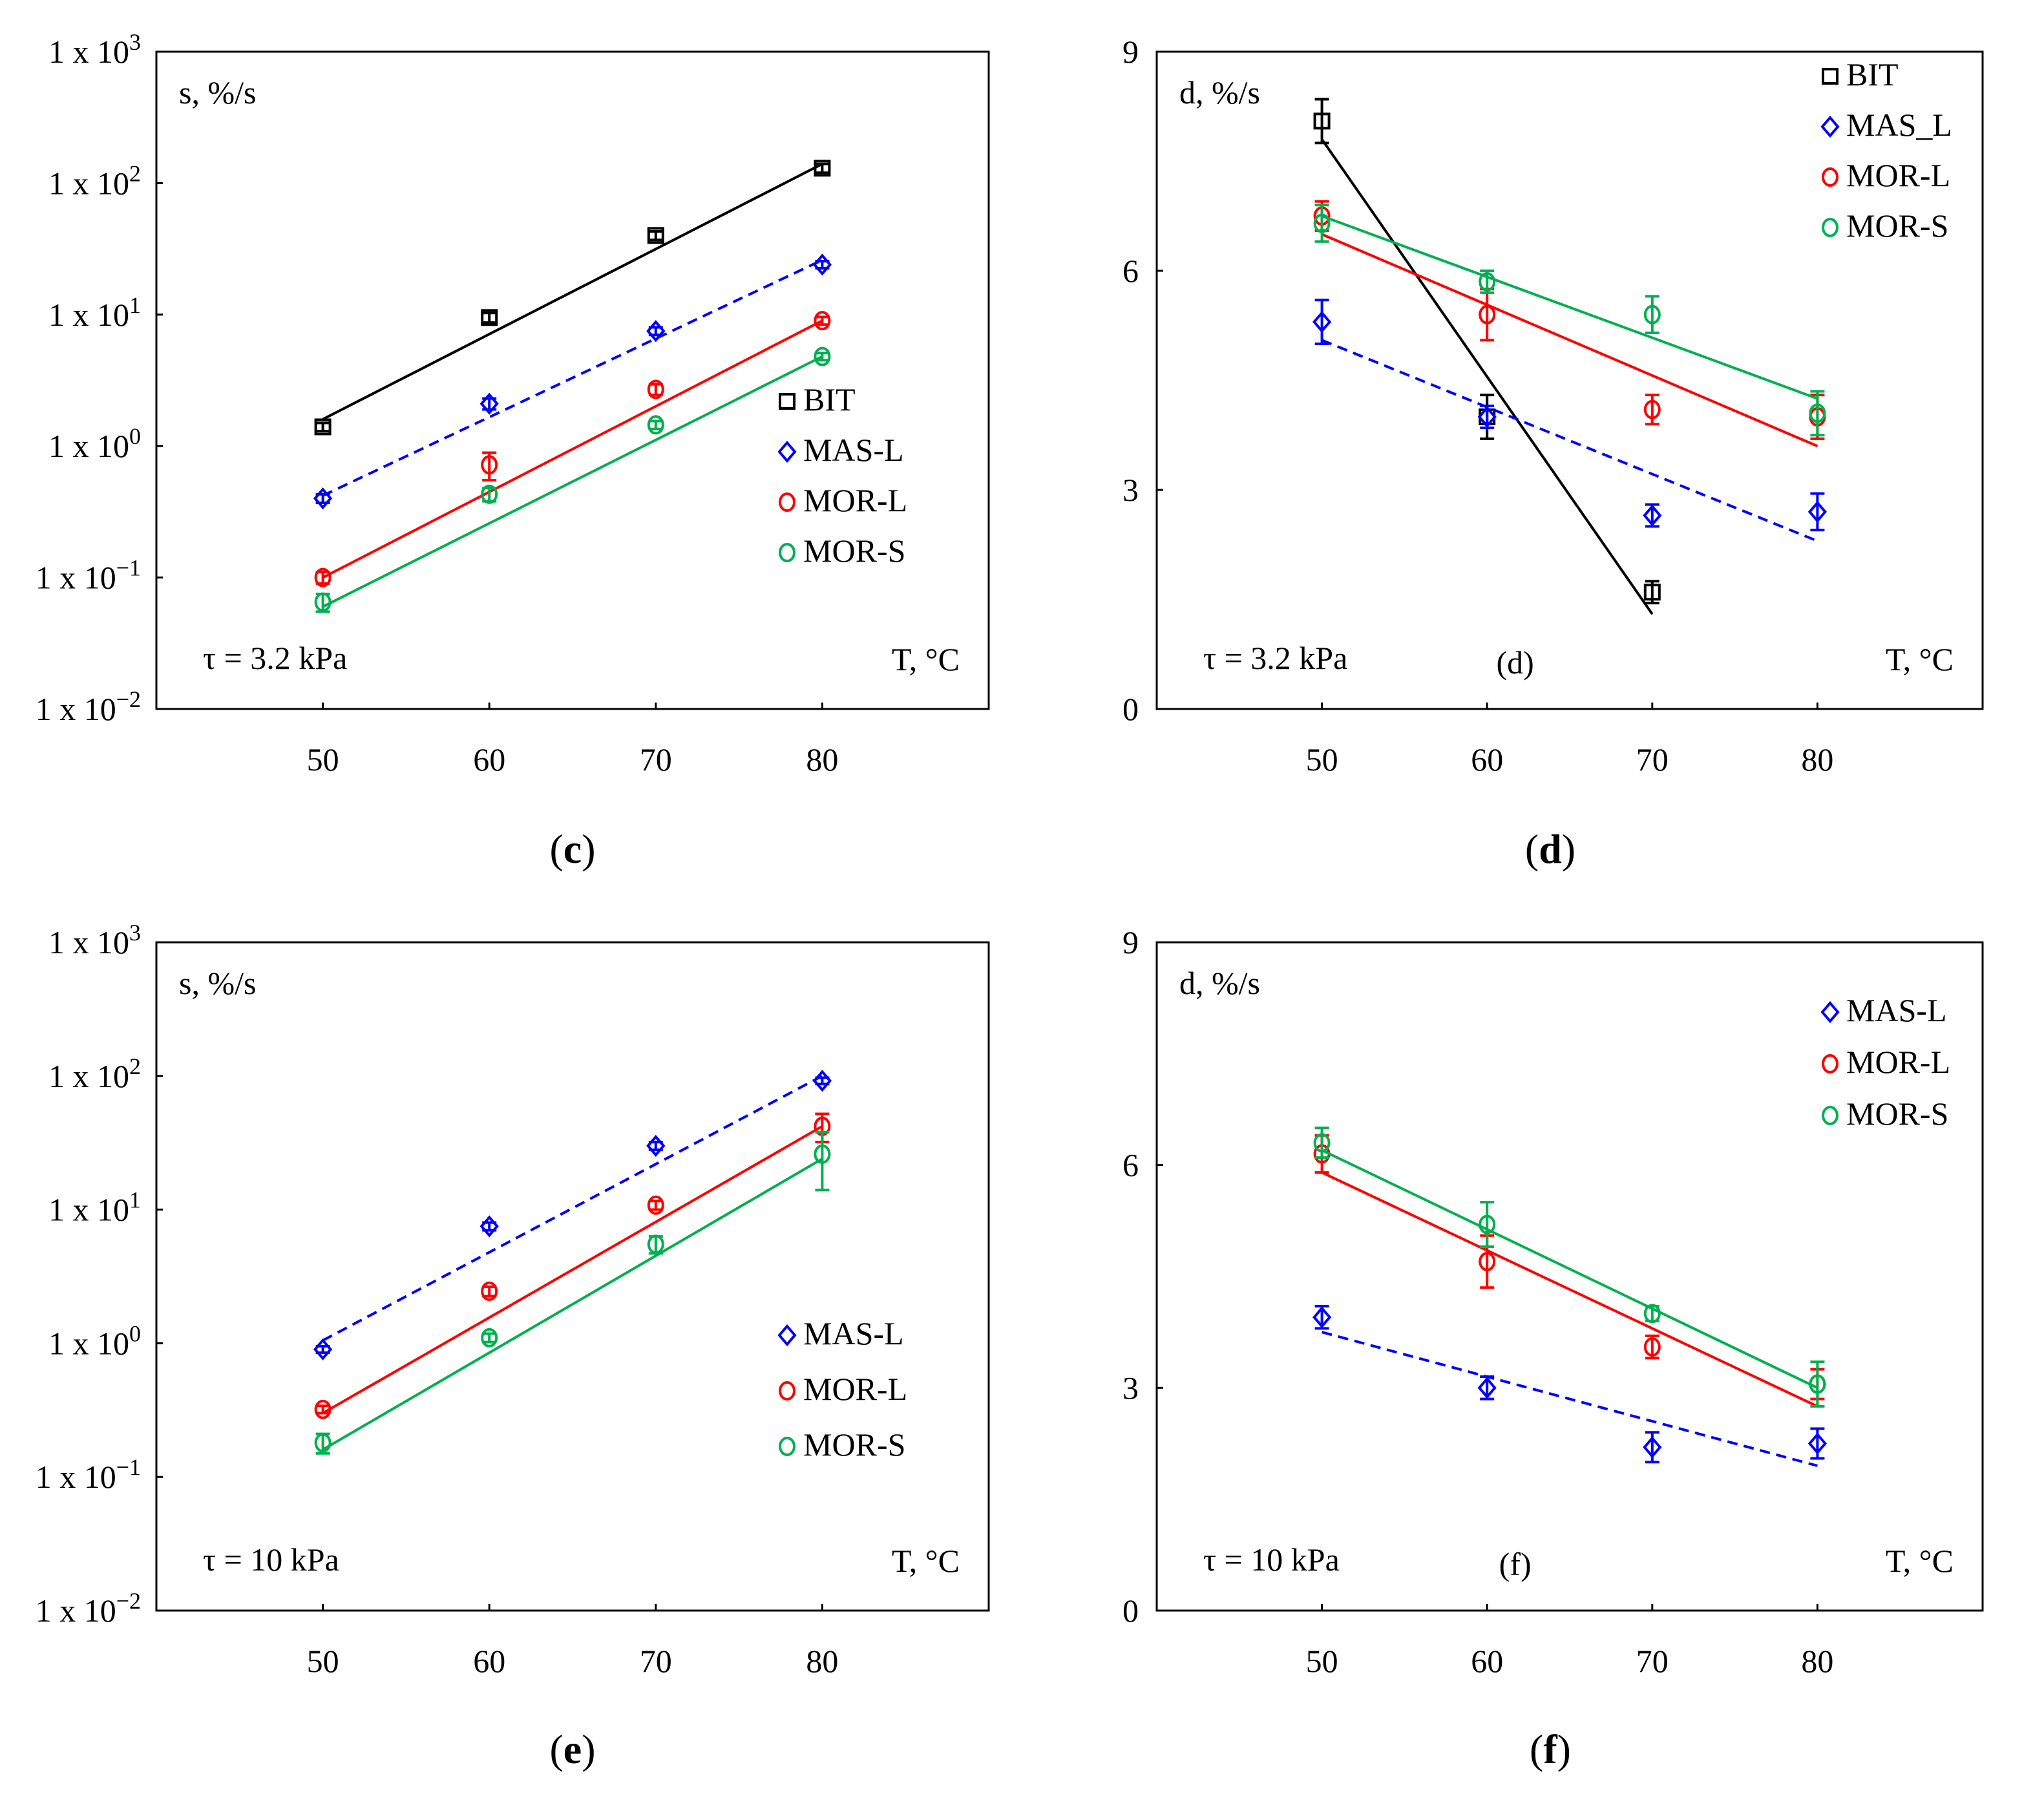 Image resolution: width=2044 pixels, height=1798 pixels. What do you see at coordinates (1487, 1661) in the screenshot?
I see `x-tick-label: 60` at bounding box center [1487, 1661].